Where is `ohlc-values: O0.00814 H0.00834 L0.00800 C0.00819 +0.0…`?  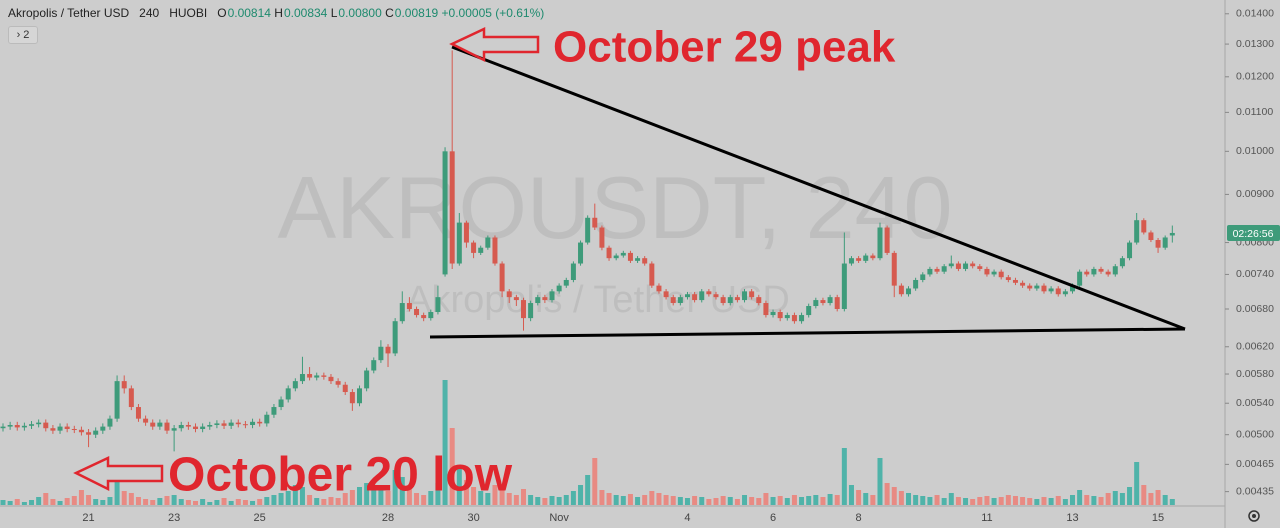 ohlc-values: O0.00814 H0.00834 L0.00800 C0.00819 +0.0… is located at coordinates (380, 13).